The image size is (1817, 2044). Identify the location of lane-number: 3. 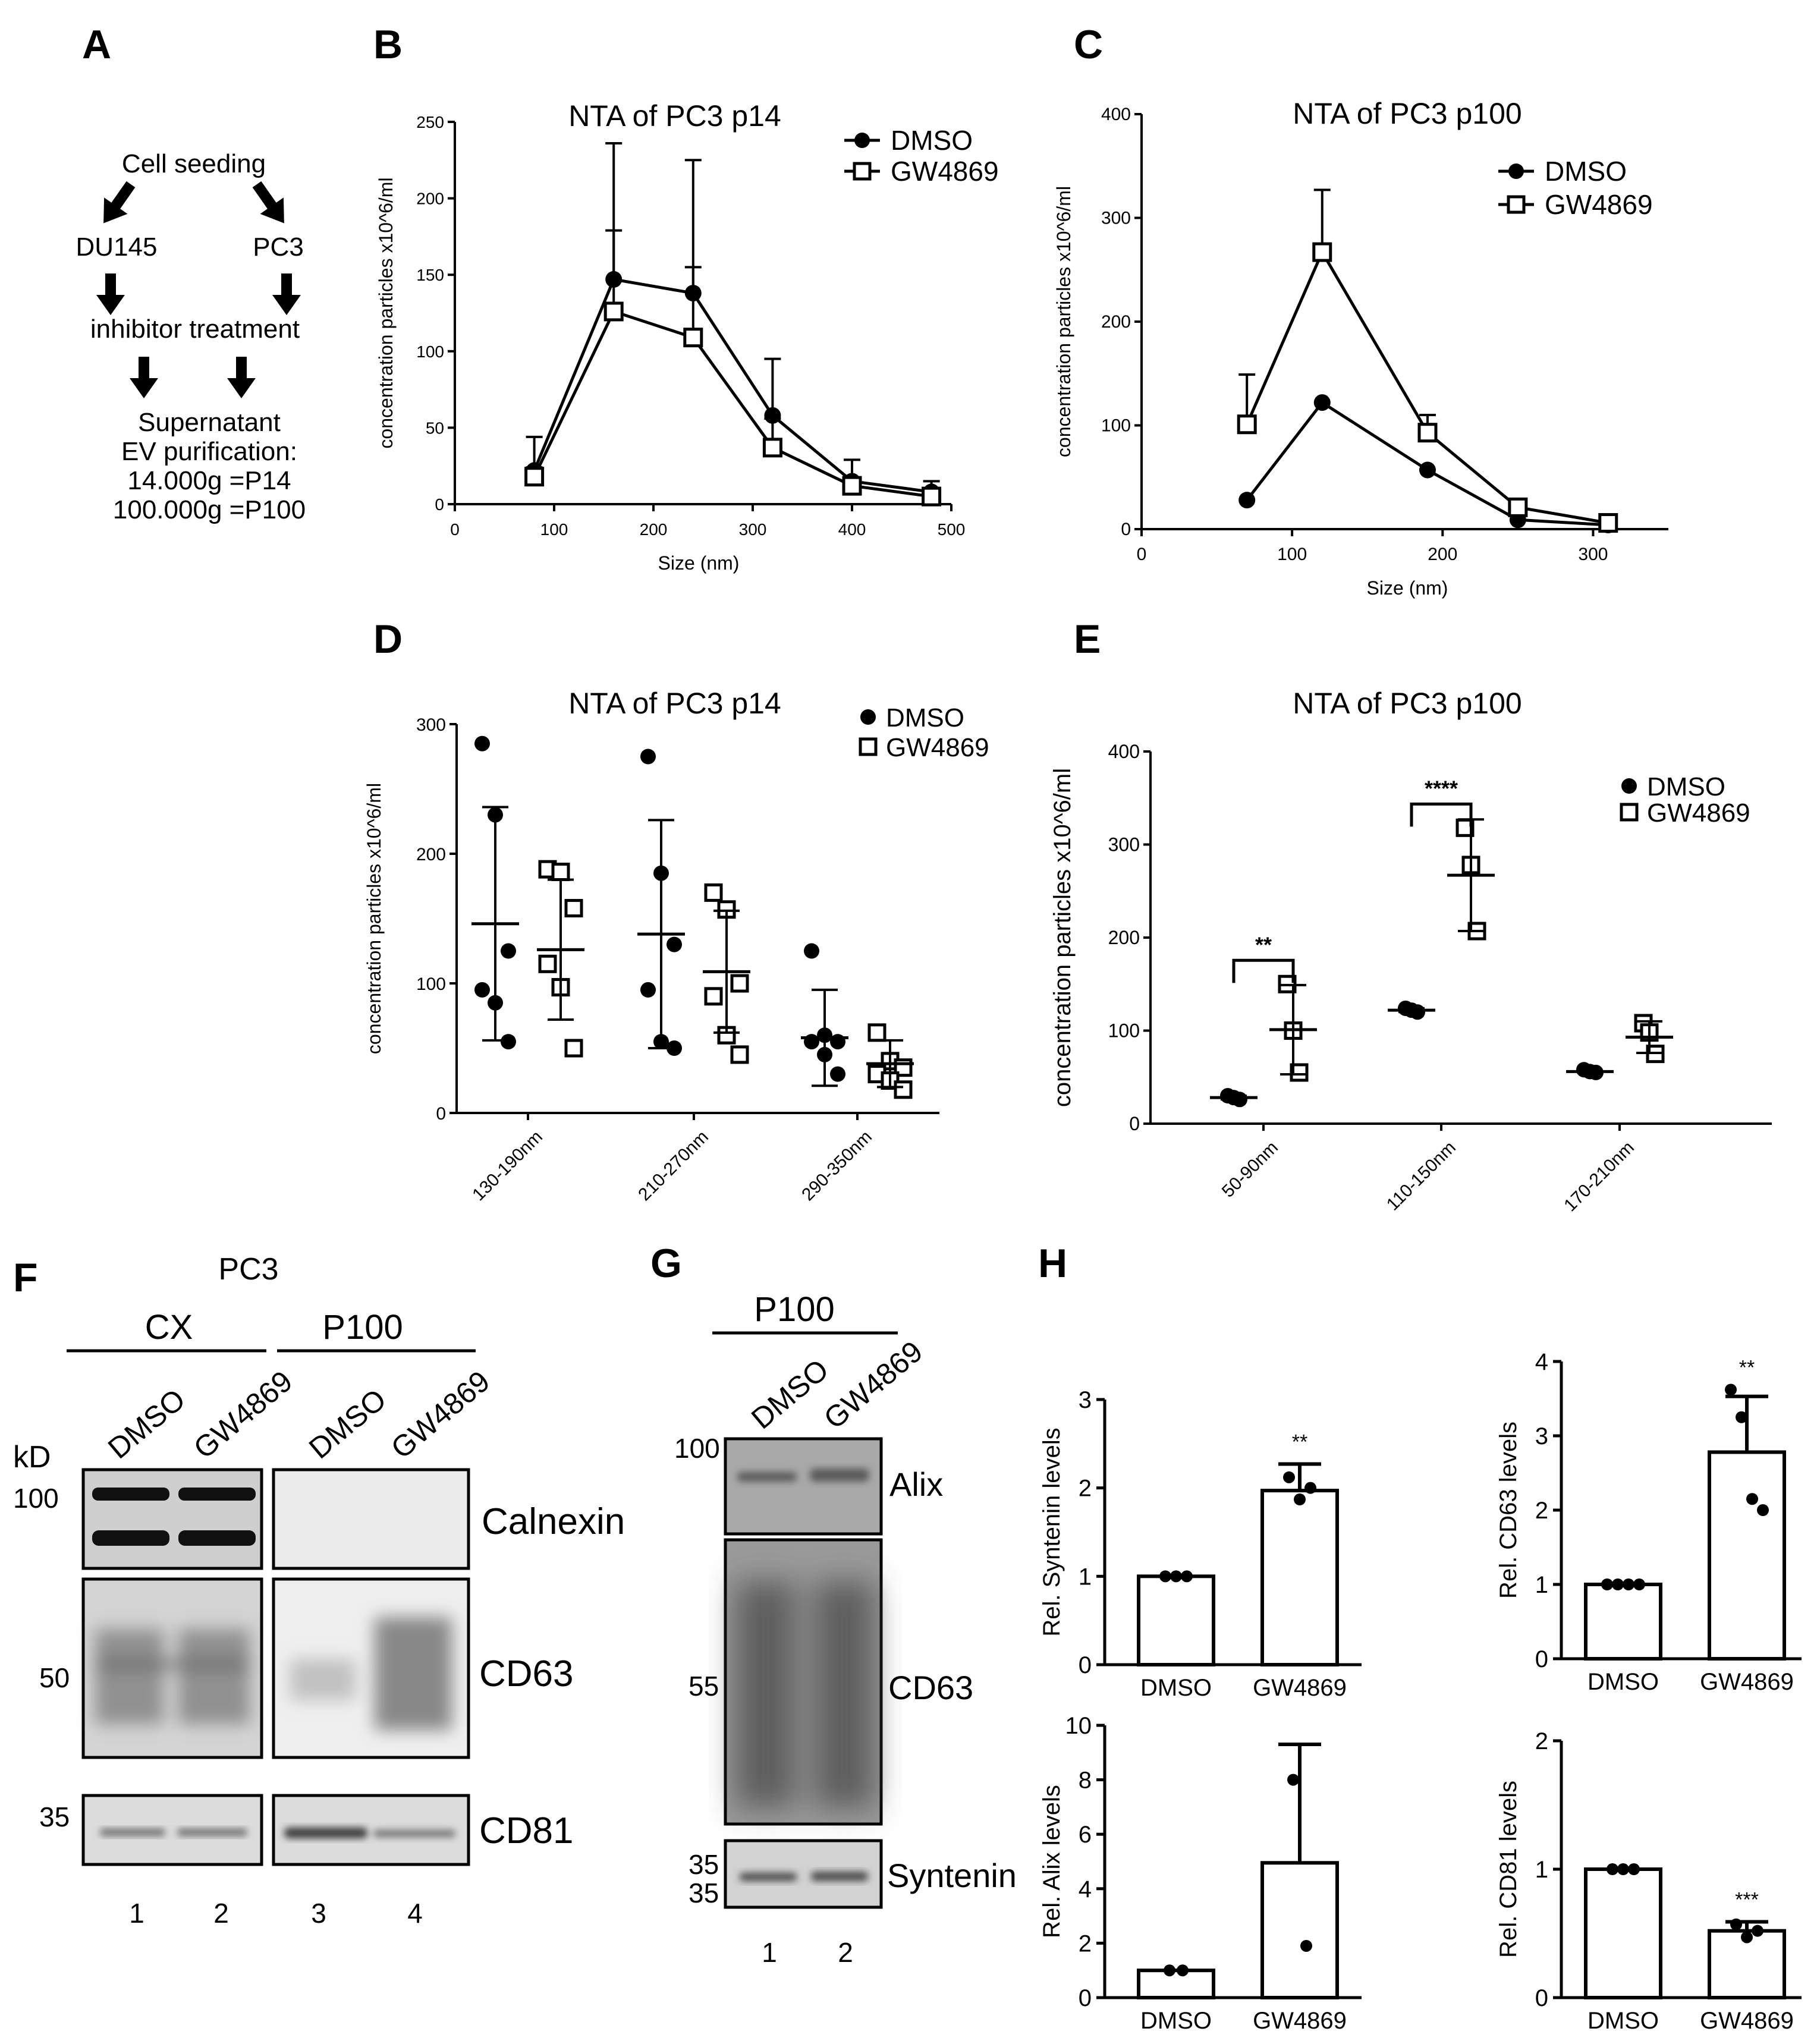
(318, 1913).